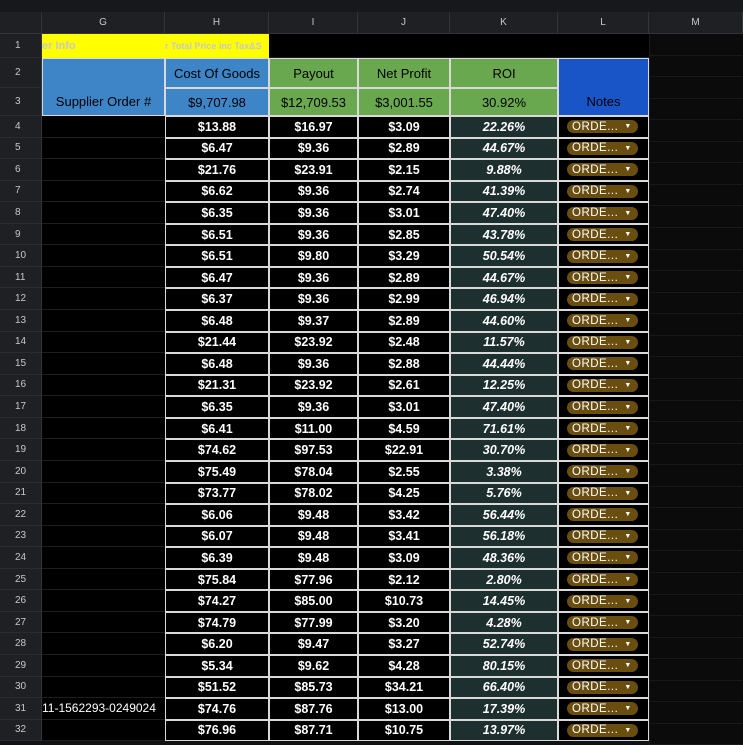  I want to click on cost-cell: $5.34, so click(217, 666).